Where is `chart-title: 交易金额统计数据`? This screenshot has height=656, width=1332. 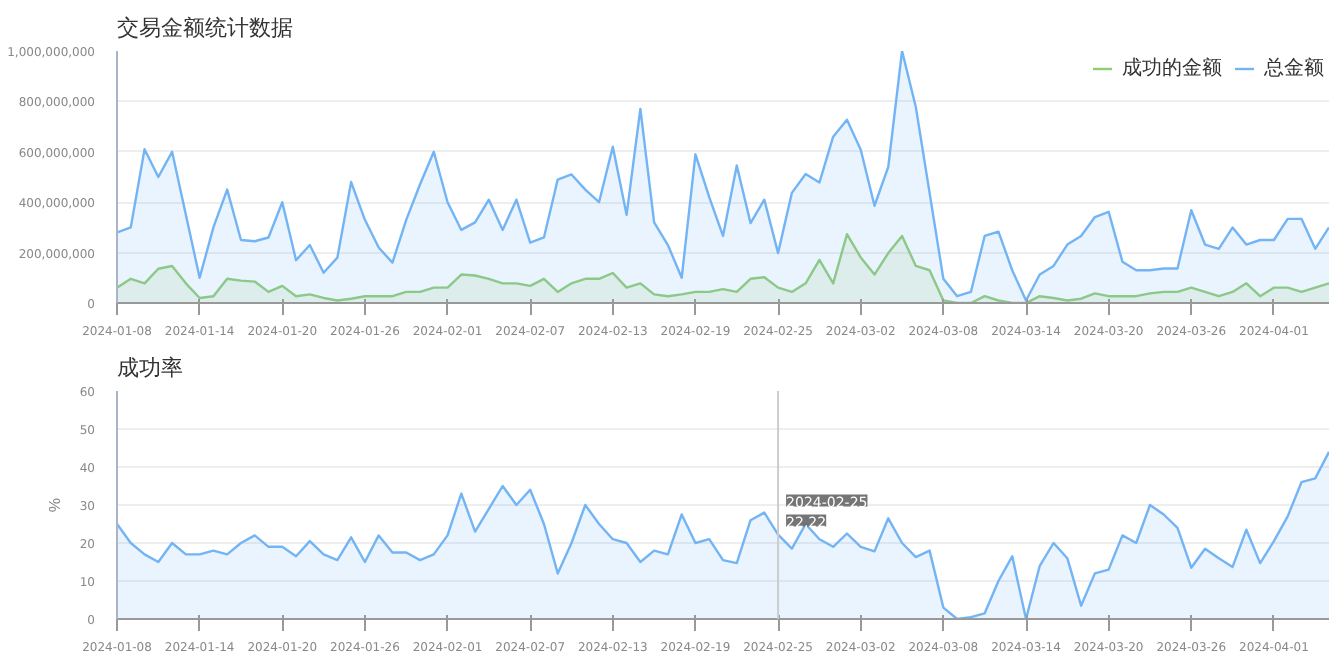 chart-title: 交易金额统计数据 is located at coordinates (205, 28).